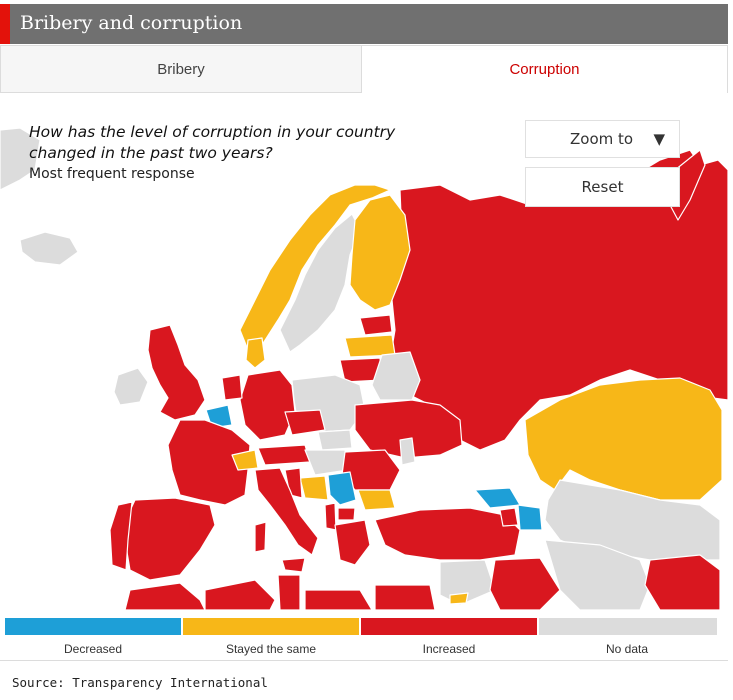 The image size is (733, 700). I want to click on country-spain, so click(170, 539).